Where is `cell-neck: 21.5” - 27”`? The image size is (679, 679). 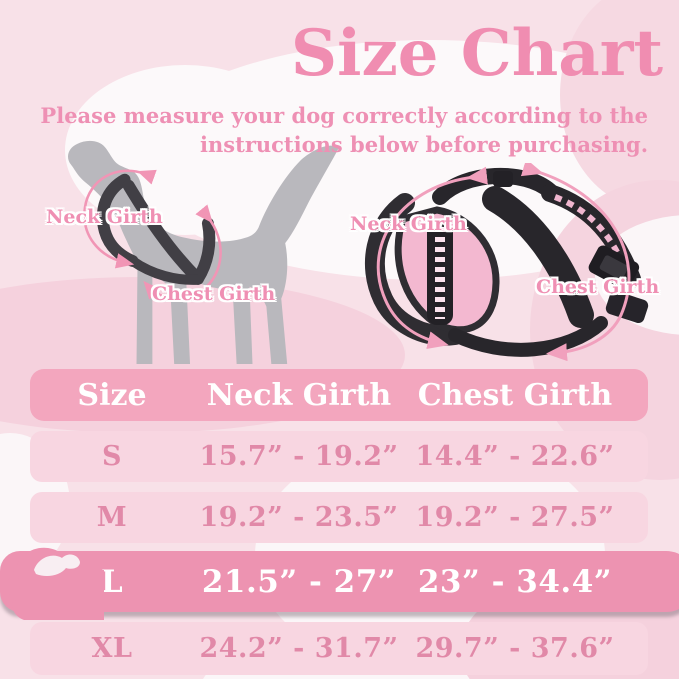
cell-neck: 21.5” - 27” is located at coordinates (299, 581).